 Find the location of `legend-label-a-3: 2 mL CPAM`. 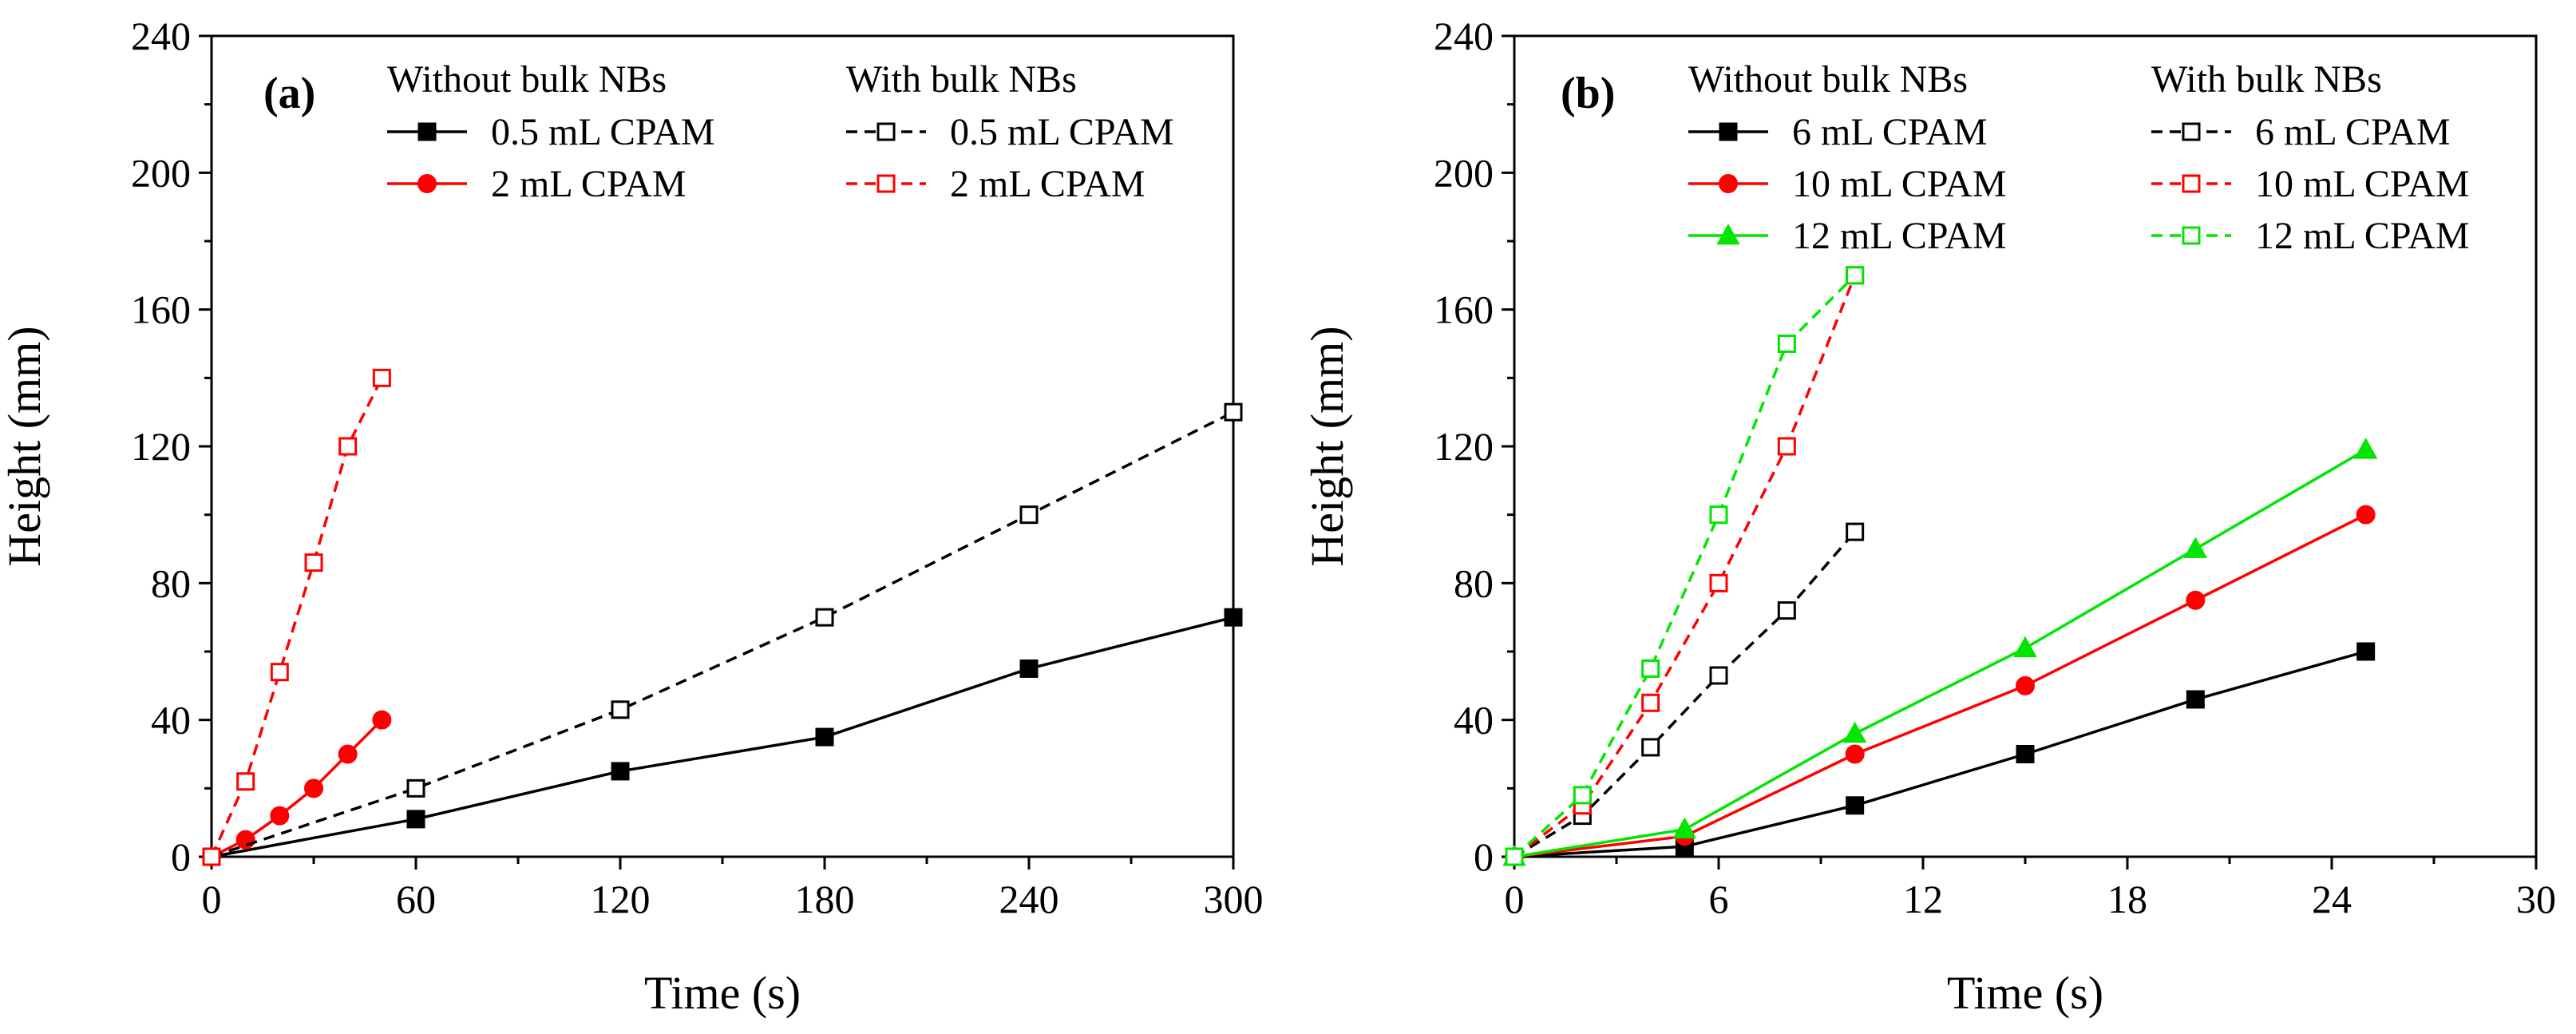

legend-label-a-3: 2 mL CPAM is located at coordinates (1048, 184).